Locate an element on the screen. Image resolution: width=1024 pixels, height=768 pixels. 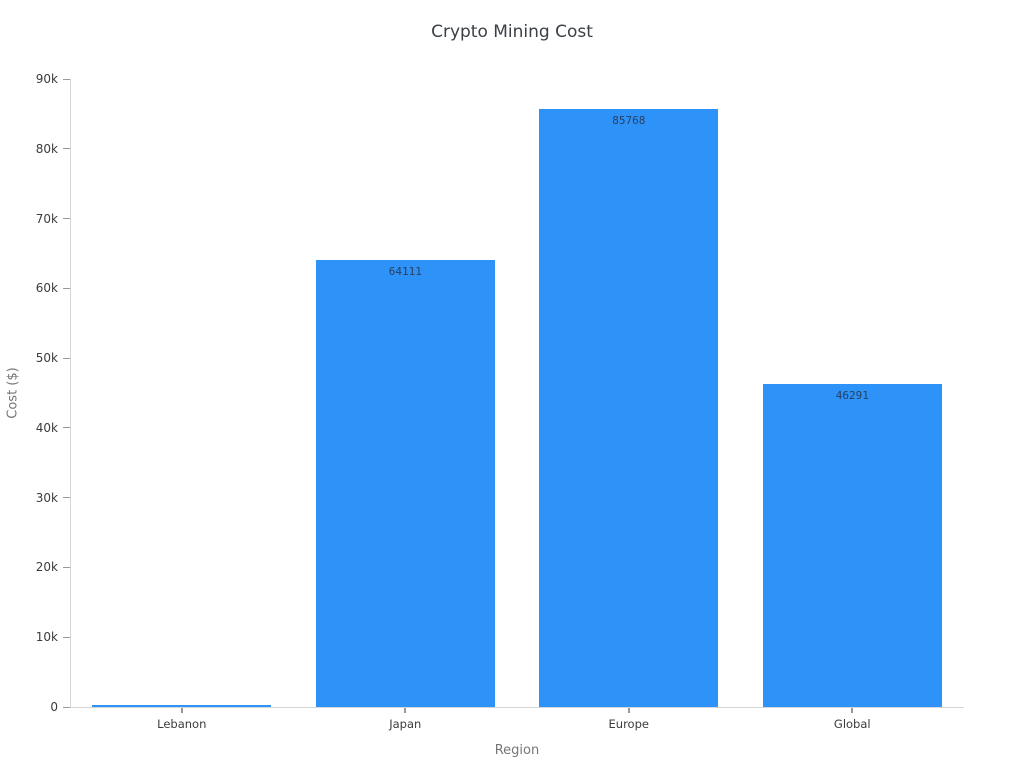
y-axis-tick-label: 60k is located at coordinates (46, 288).